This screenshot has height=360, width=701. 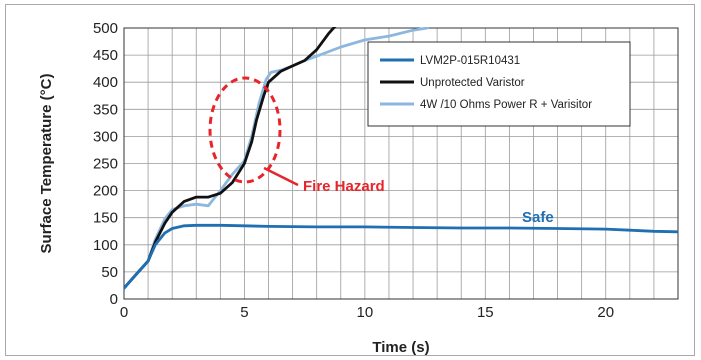 I want to click on y-tick-label: 250, so click(x=105, y=164).